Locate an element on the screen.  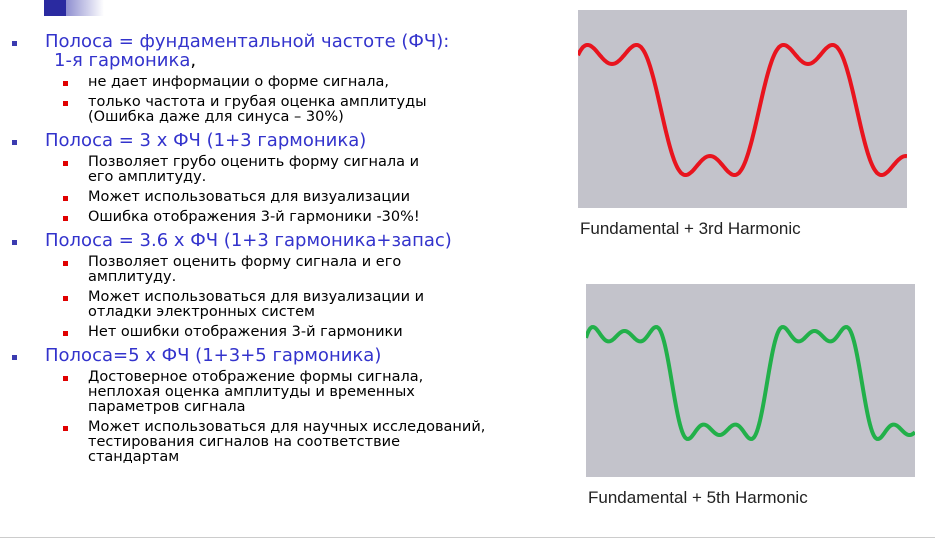
heading-line: Полоса = 3.6 х ФЧ (1+3 гармоника+запас) is located at coordinates (248, 240).